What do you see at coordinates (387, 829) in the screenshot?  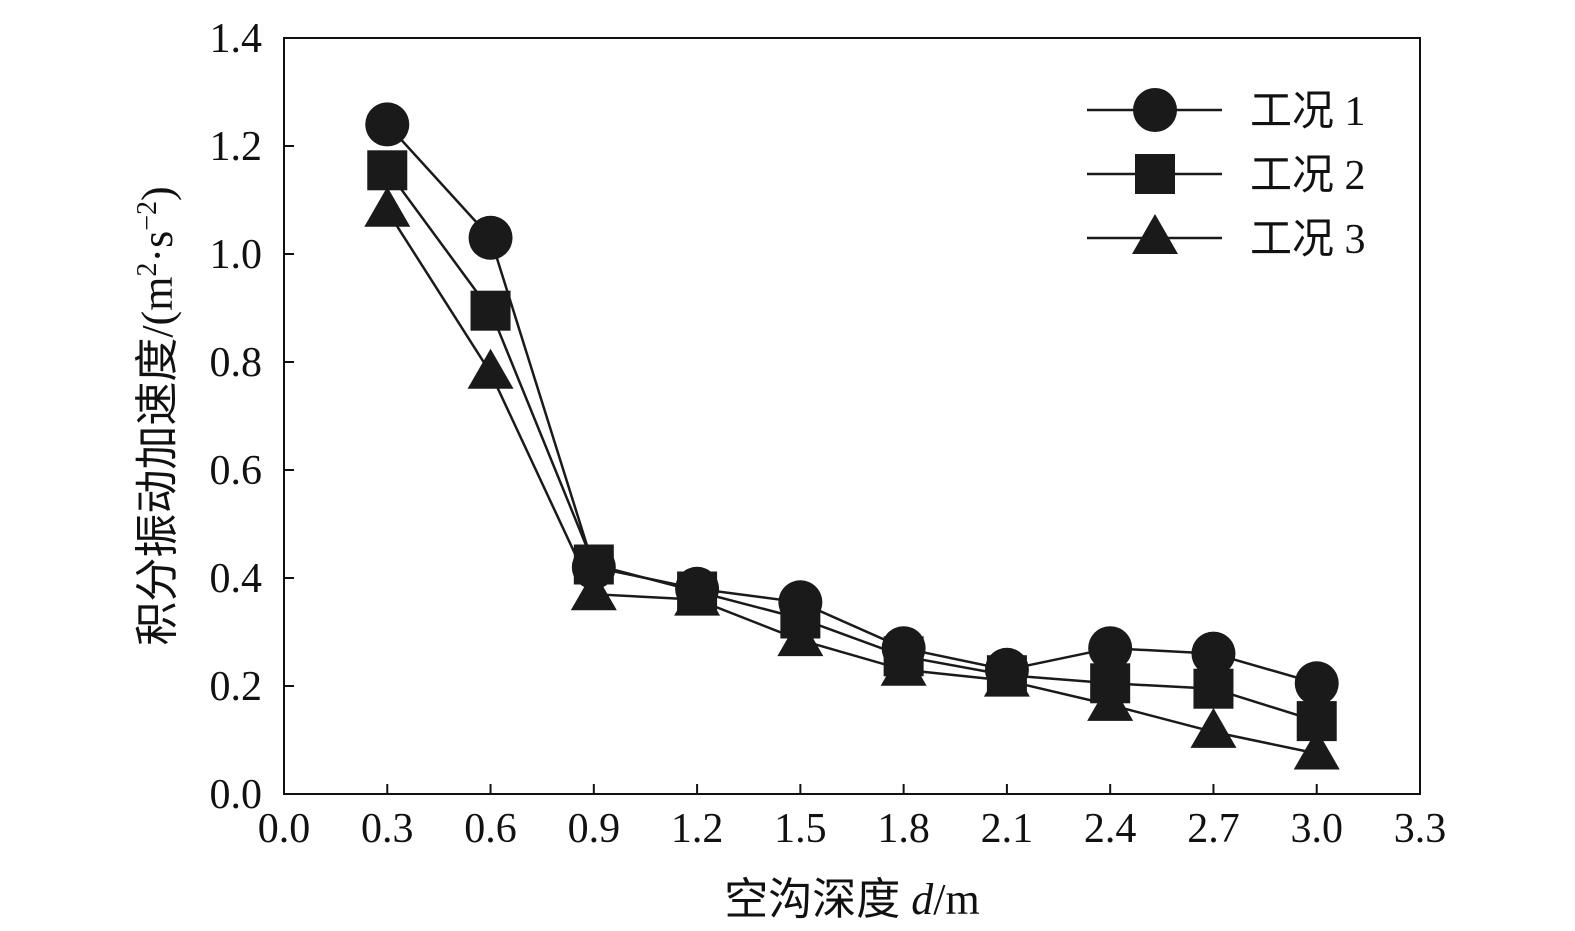 I see `x-tick-label: 0.3` at bounding box center [387, 829].